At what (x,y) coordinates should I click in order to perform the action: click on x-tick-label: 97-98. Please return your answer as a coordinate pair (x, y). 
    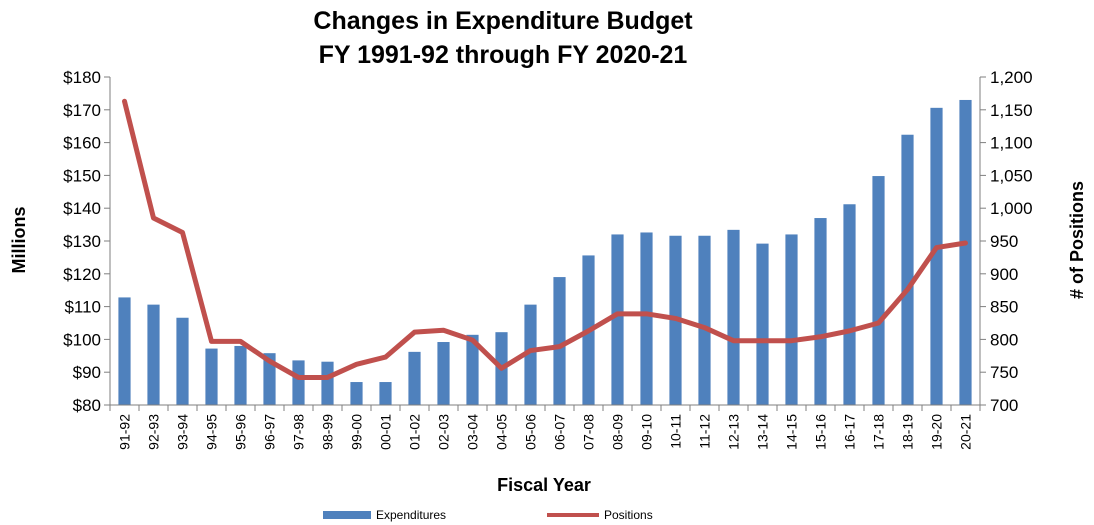
    Looking at the image, I should click on (299, 432).